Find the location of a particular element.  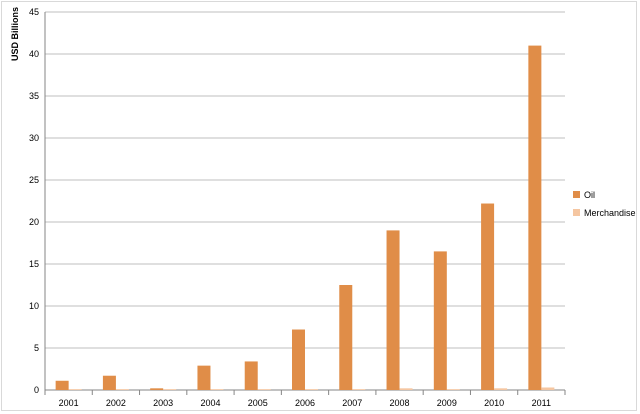

y-tick-label: 30 is located at coordinates (34, 138).